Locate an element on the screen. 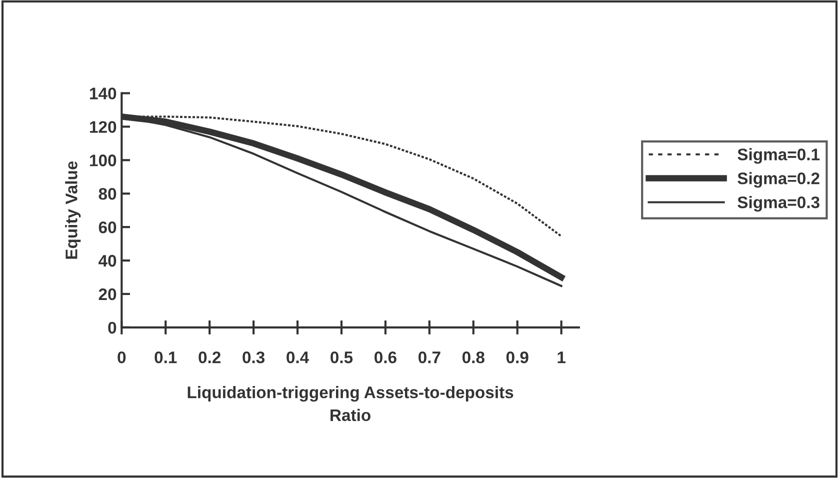 The width and height of the screenshot is (839, 478). legend-label: Sigma=0.3 is located at coordinates (779, 204).